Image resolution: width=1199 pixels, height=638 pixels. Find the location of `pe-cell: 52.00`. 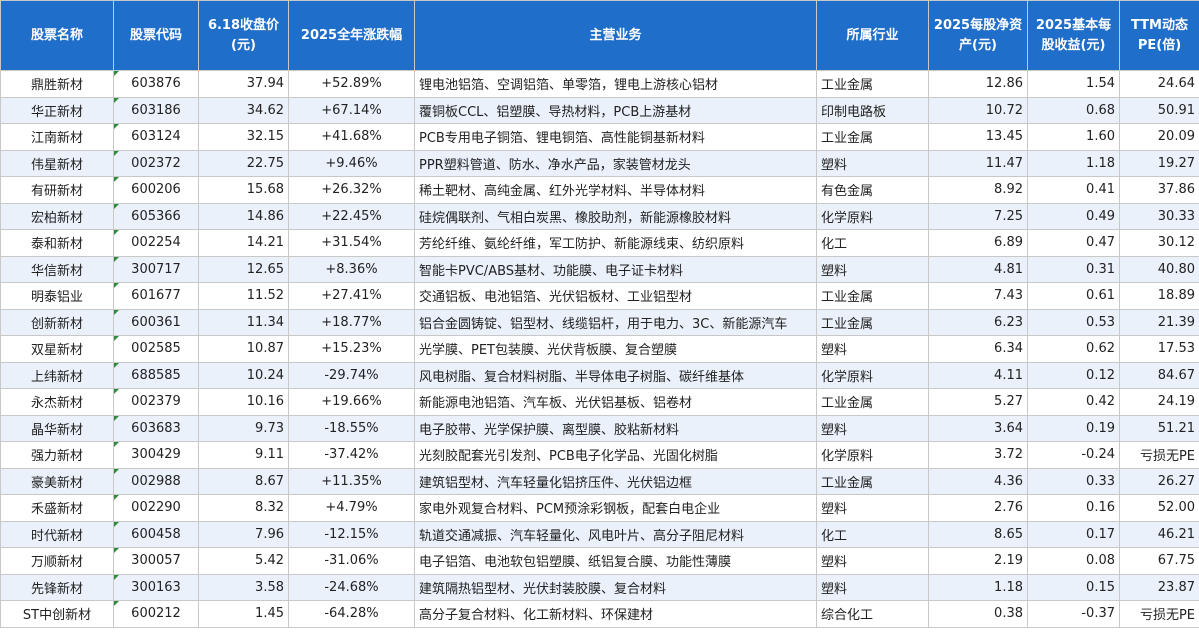

pe-cell: 52.00 is located at coordinates (1159, 508).